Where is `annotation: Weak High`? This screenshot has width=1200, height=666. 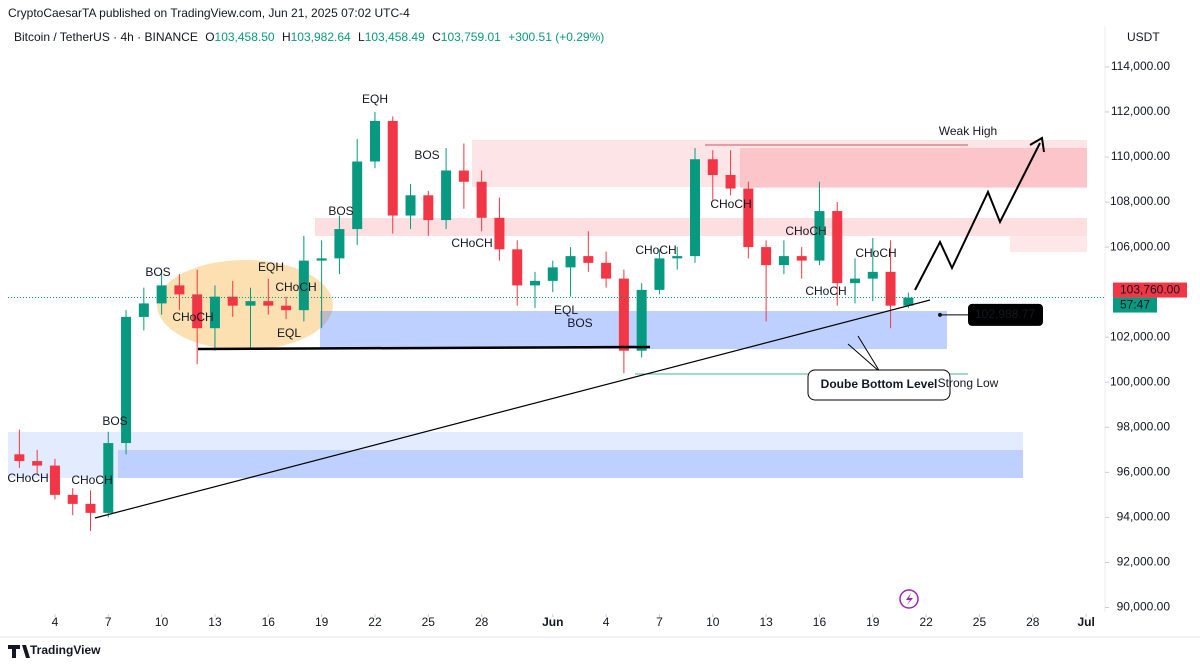 annotation: Weak High is located at coordinates (968, 131).